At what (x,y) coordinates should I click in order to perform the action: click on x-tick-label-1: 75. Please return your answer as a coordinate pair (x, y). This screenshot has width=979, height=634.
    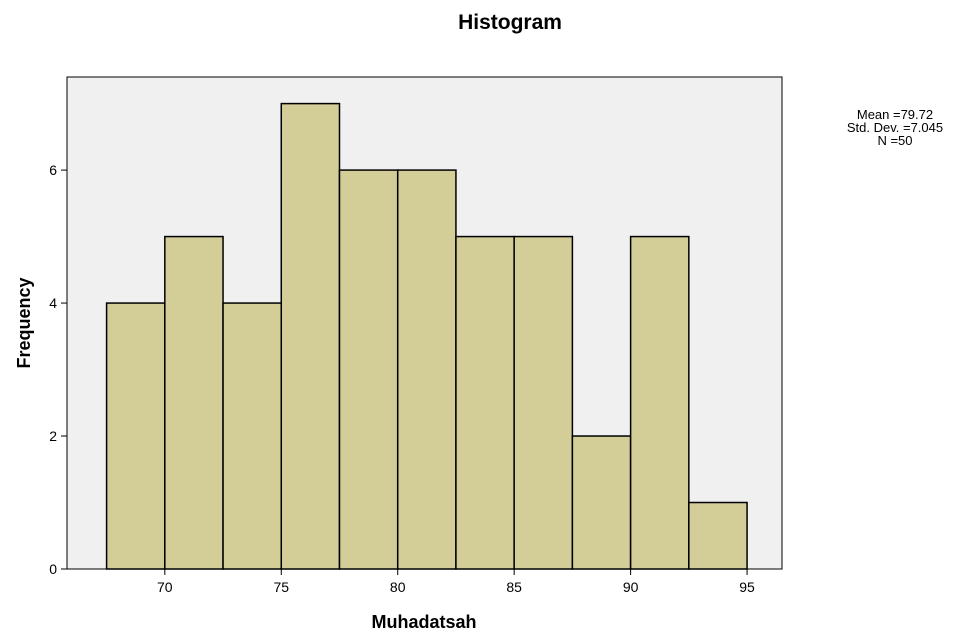
    Looking at the image, I should click on (281, 587).